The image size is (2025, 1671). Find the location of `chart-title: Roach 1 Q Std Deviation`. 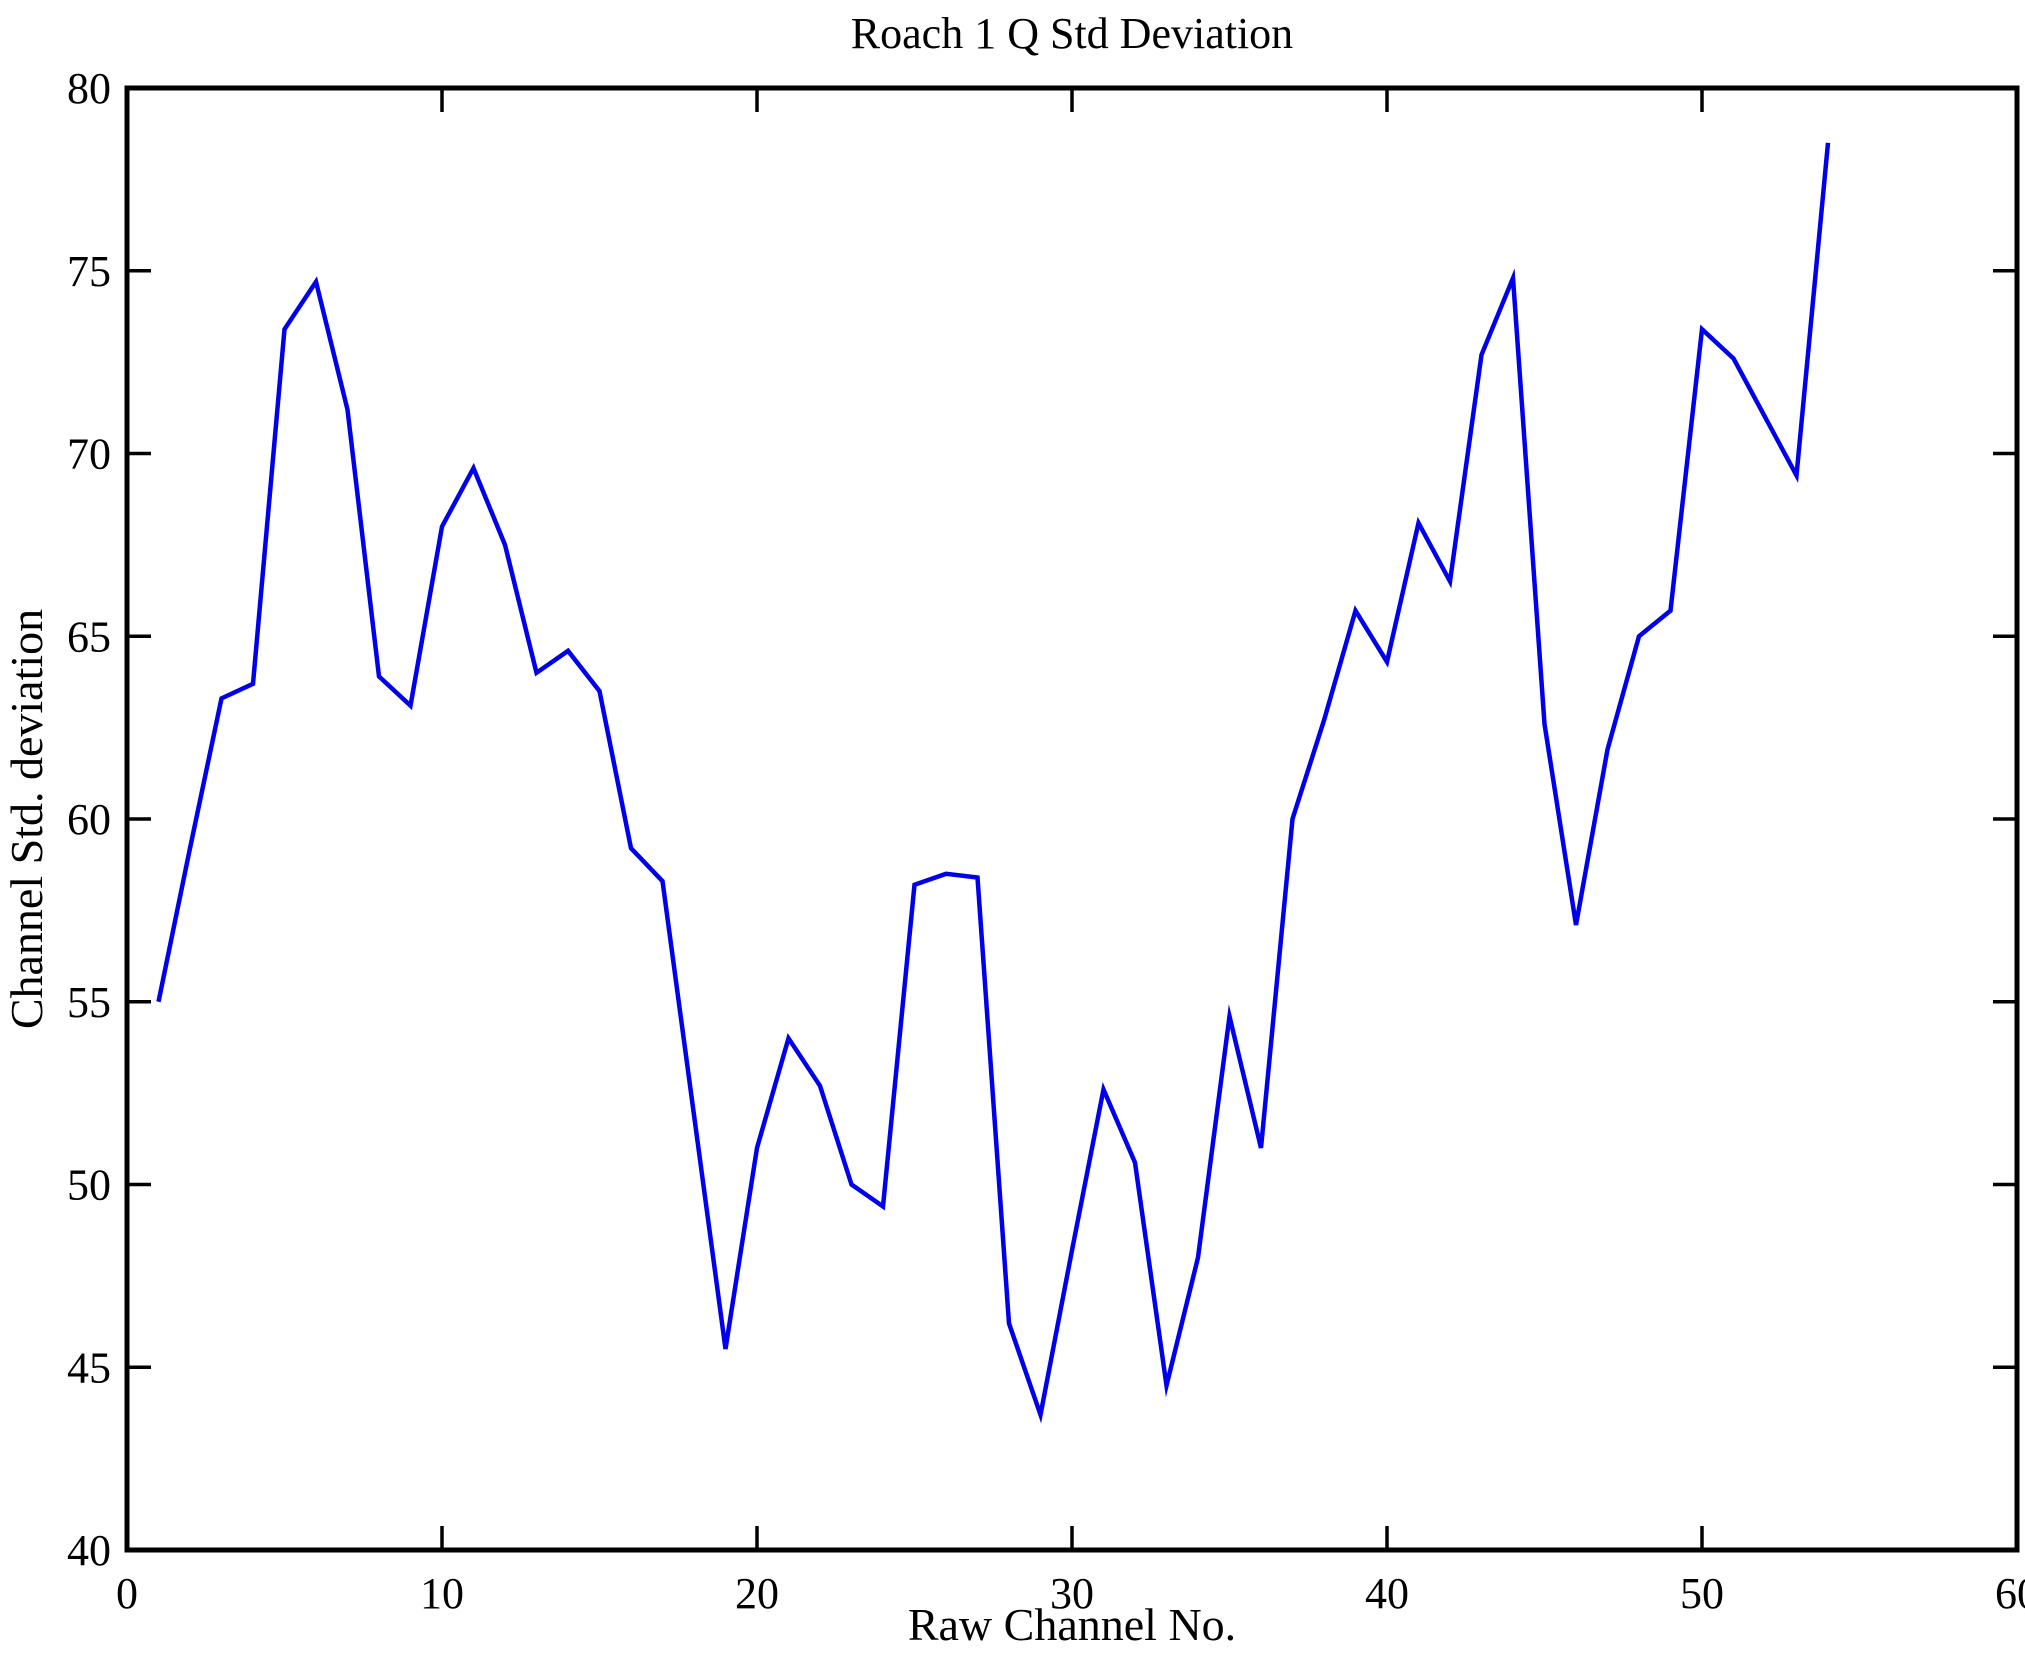

chart-title: Roach 1 Q Std Deviation is located at coordinates (1072, 33).